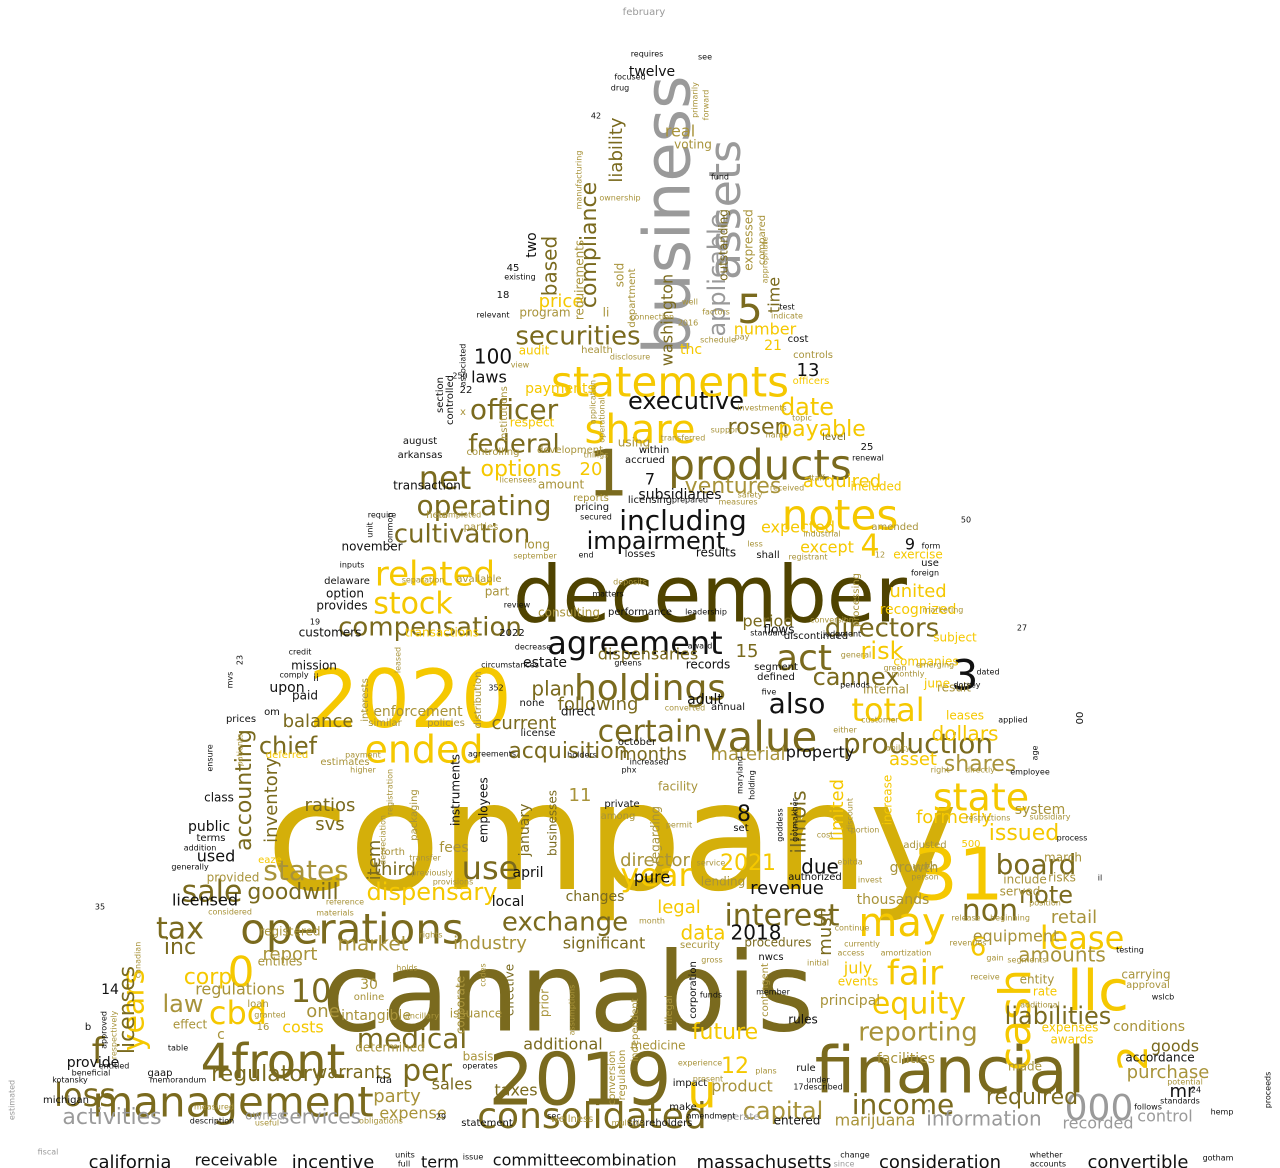 Image resolution: width=1280 pixels, height=1168 pixels. Describe the element at coordinates (660, 1123) in the screenshot. I see `word-shareholders: shareholders` at that location.